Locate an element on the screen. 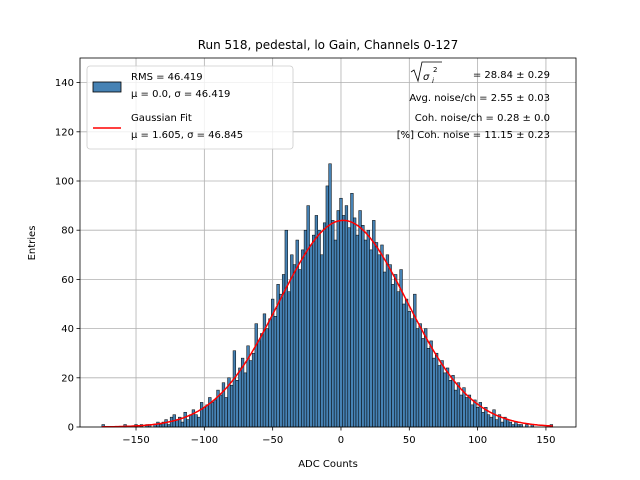 This screenshot has height=480, width=640. sqrt-symbol is located at coordinates (426, 72).